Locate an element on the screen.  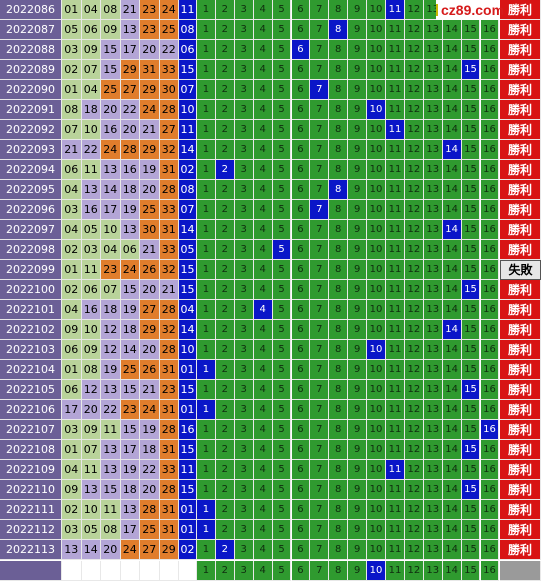
blue-grid-cell: 15 is located at coordinates (471, 150).